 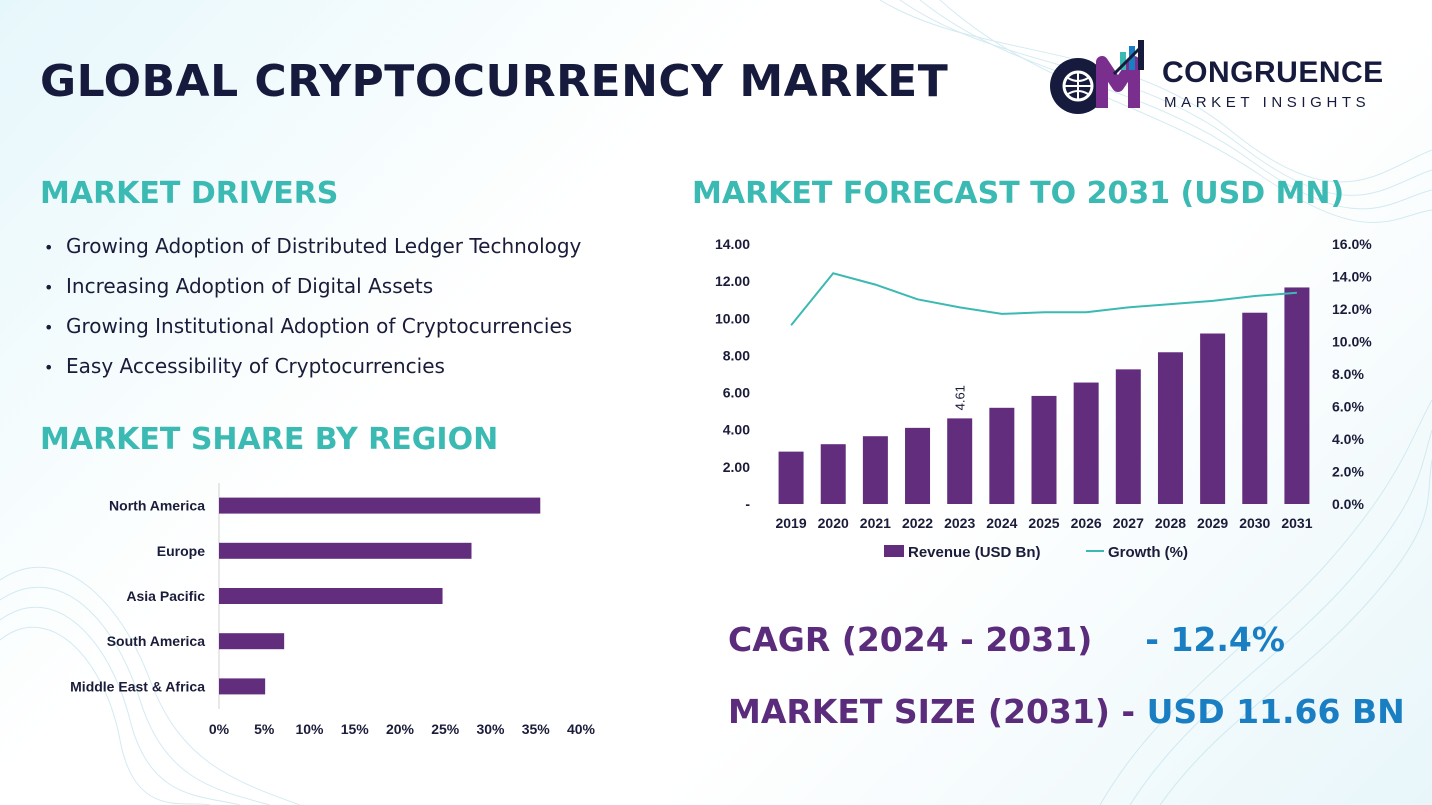 I want to click on logo-mark-icon, so click(x=1097, y=77).